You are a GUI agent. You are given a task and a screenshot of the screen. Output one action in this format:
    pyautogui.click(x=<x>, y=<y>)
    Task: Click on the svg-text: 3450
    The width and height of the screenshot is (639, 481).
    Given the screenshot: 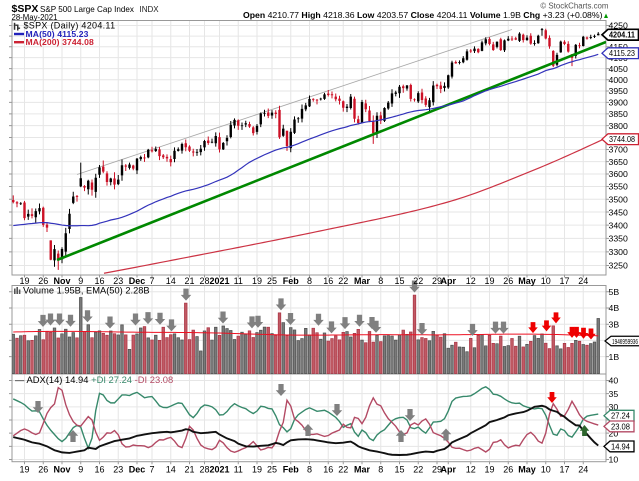 What is the action you would take?
    pyautogui.click(x=618, y=212)
    